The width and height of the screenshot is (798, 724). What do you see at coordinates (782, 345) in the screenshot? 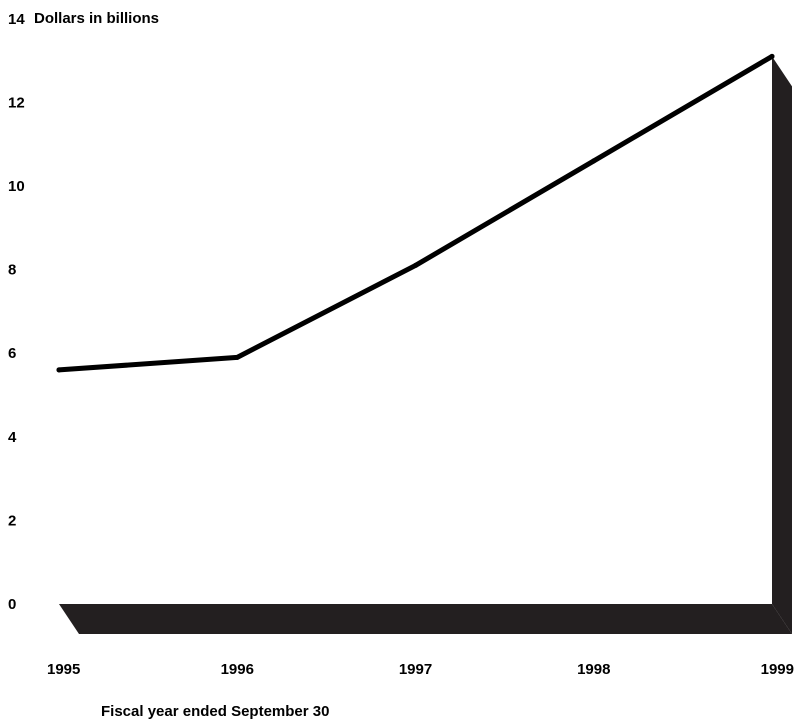
I see `shadow-wall` at bounding box center [782, 345].